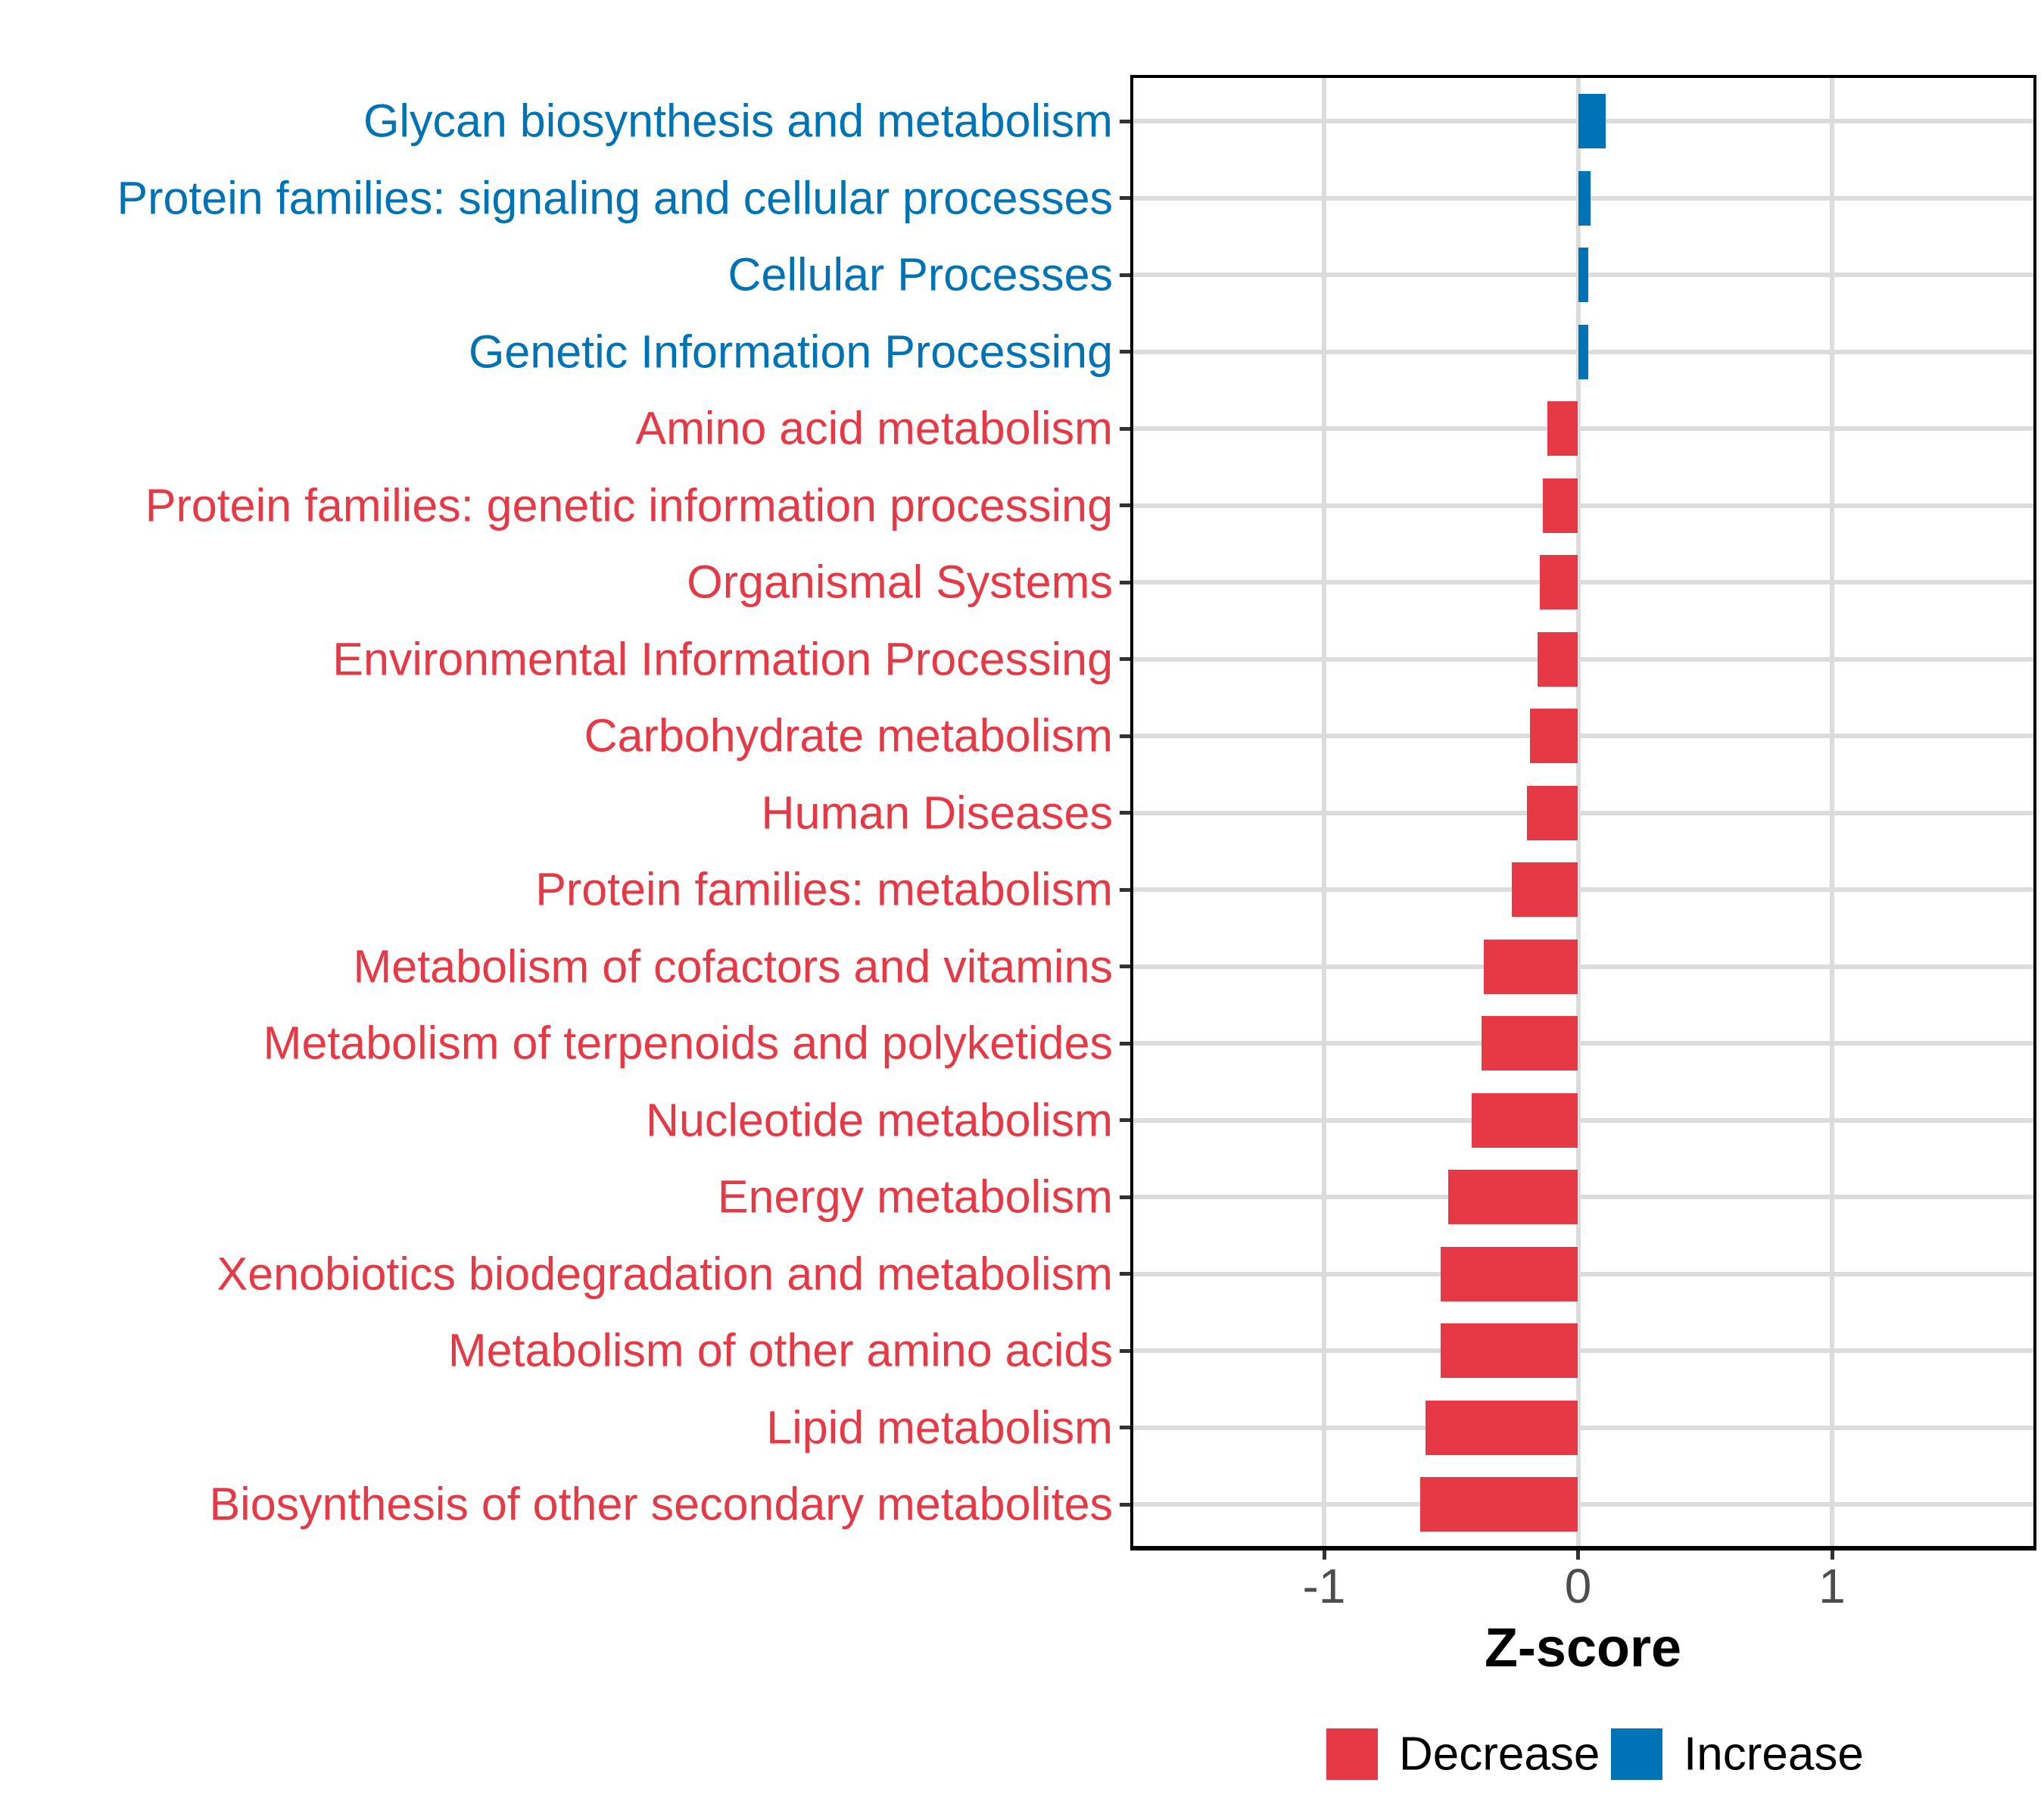 This screenshot has width=2044, height=1817. I want to click on category-label: Nucleotide metabolism, so click(879, 1119).